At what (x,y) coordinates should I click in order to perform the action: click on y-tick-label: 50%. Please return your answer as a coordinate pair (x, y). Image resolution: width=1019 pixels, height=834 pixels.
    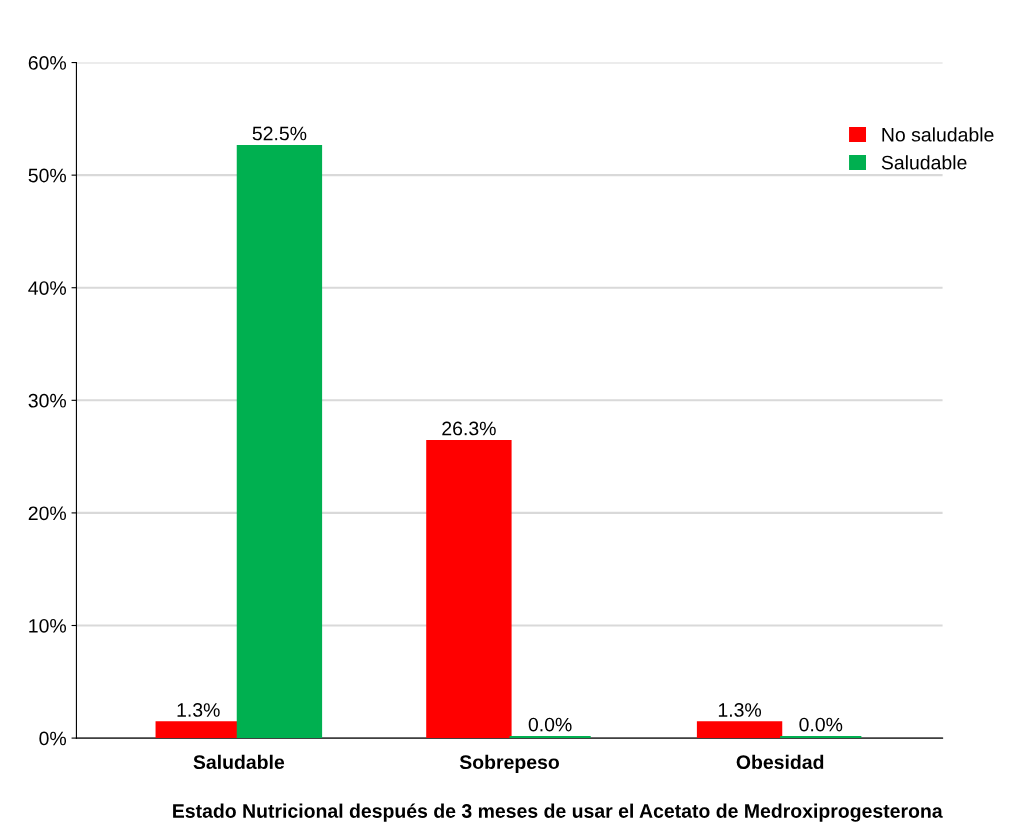
    Looking at the image, I should click on (47, 175).